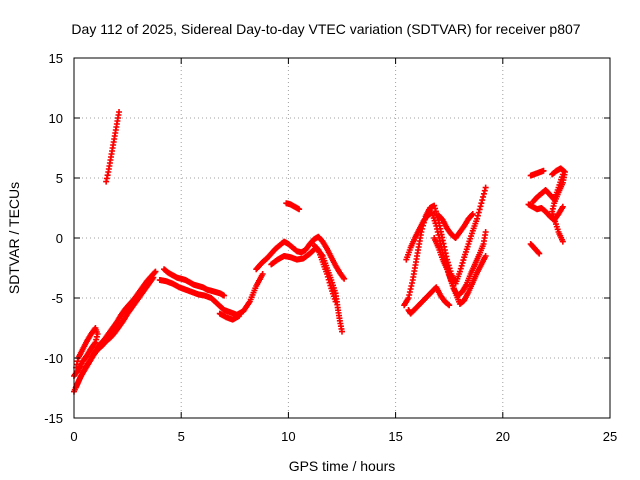  Describe the element at coordinates (56, 118) in the screenshot. I see `y-tick-label: 10` at that location.